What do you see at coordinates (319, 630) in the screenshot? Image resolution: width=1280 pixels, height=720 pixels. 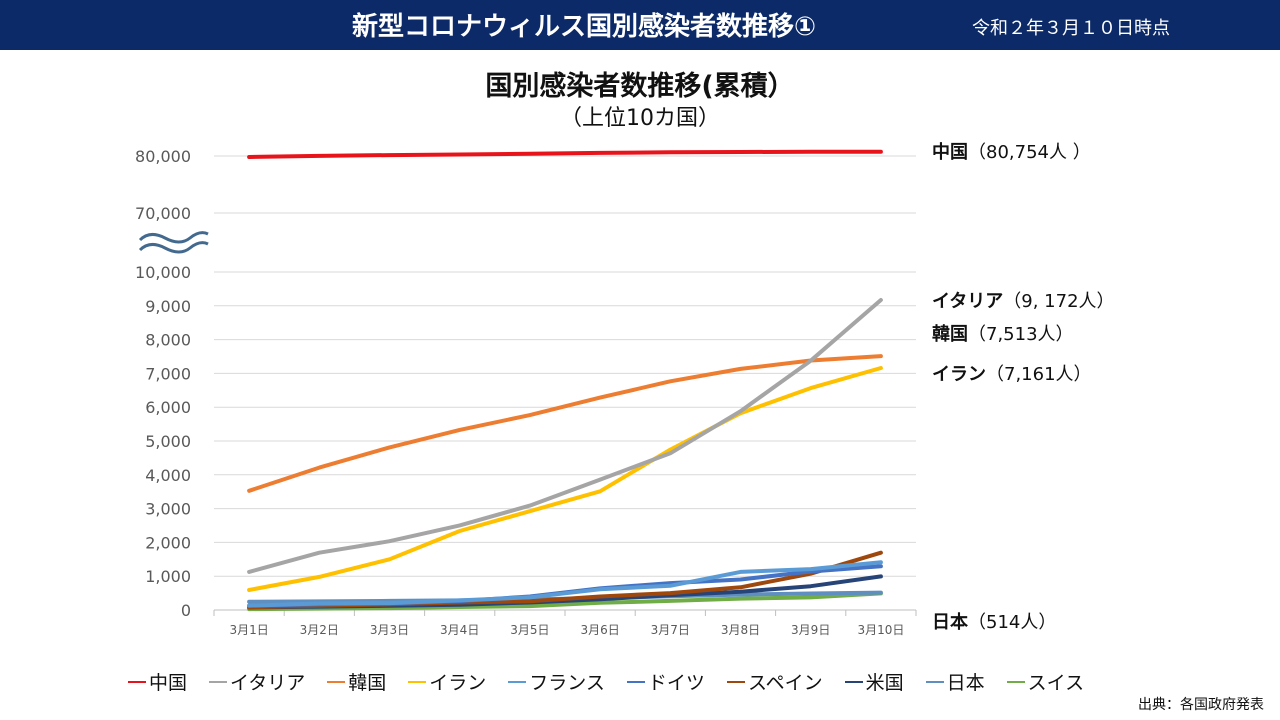 I see `x-tick-label: 3月2日` at bounding box center [319, 630].